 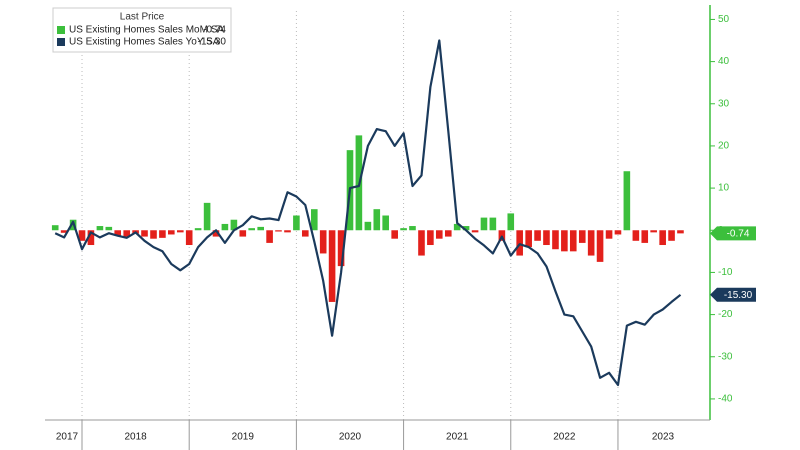 I want to click on y-tick-label: 40, so click(x=724, y=61).